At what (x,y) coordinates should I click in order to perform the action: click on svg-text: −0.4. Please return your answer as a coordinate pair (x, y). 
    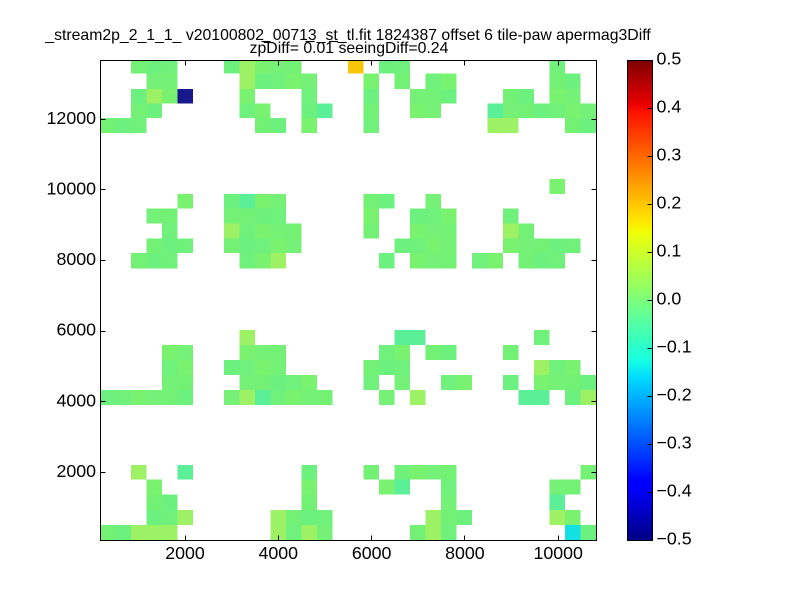
    Looking at the image, I should click on (674, 491).